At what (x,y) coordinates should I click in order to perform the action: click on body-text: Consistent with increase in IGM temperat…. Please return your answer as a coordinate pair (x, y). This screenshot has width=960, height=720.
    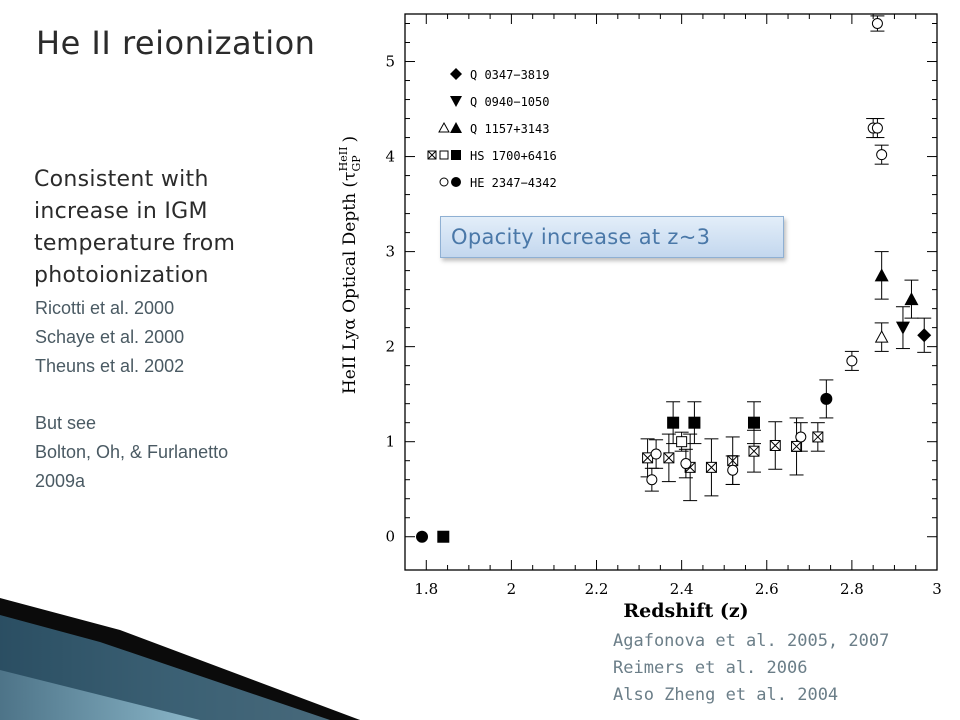
    Looking at the image, I should click on (184, 228).